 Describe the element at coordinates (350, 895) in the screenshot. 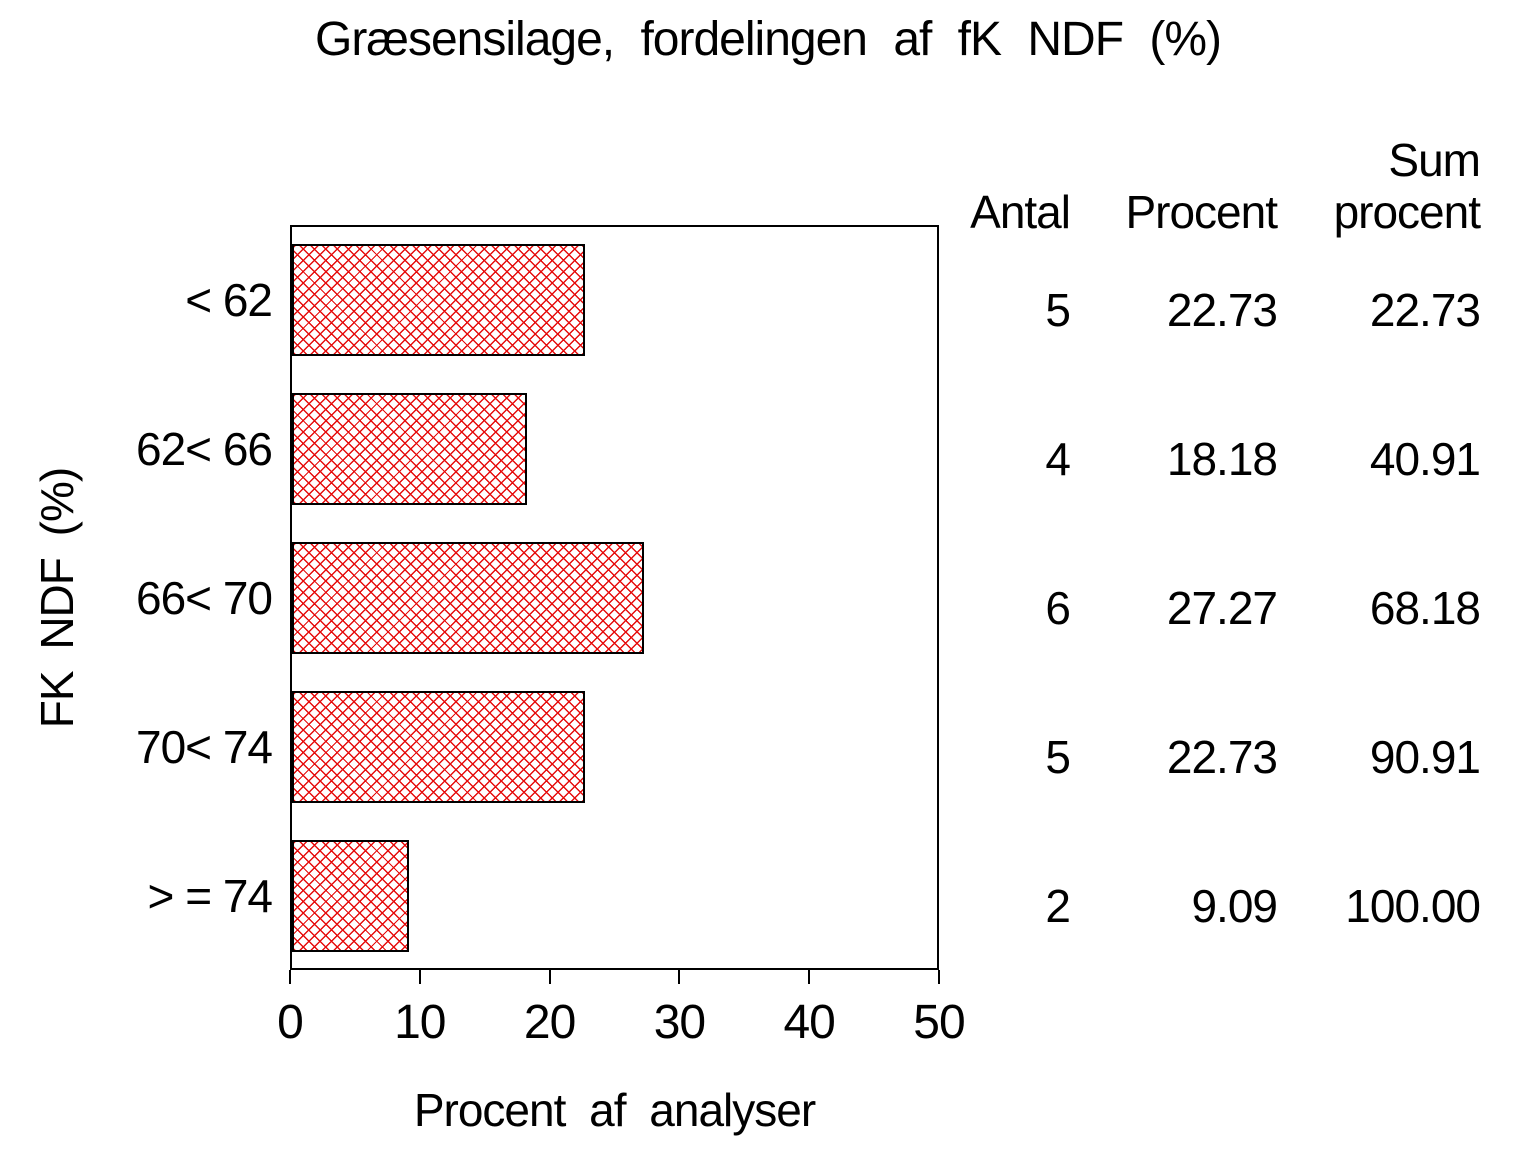

I see `bar-> = 74` at that location.